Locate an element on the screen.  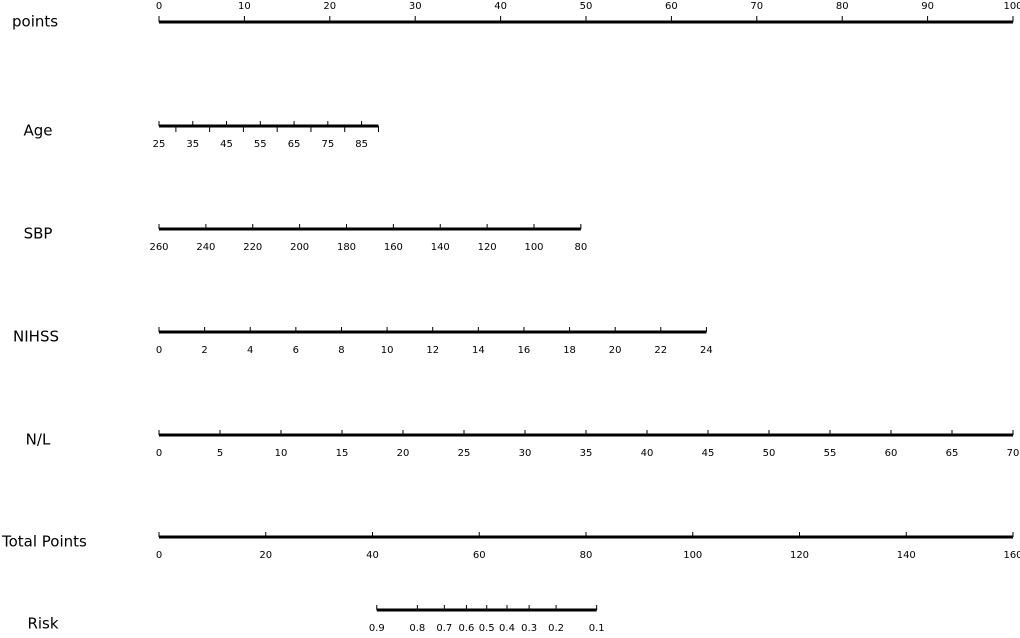
tick-label: 16 is located at coordinates (524, 350).